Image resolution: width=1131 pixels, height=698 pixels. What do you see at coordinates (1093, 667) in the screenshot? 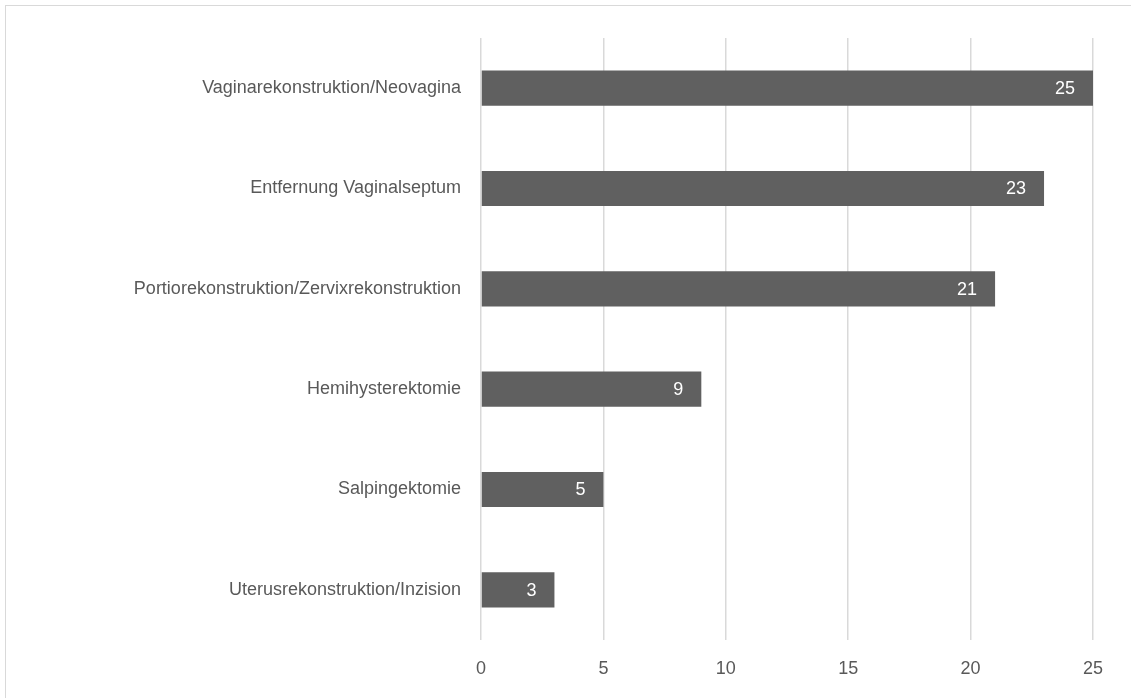
I see `x-tick-label: 25` at bounding box center [1093, 667].